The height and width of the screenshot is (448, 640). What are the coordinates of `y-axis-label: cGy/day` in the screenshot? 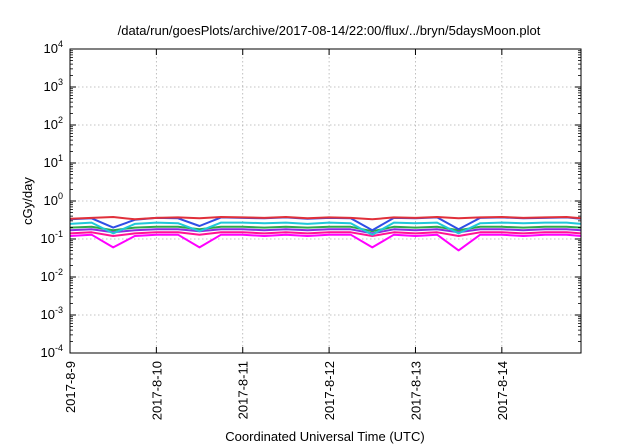 It's located at (27, 201).